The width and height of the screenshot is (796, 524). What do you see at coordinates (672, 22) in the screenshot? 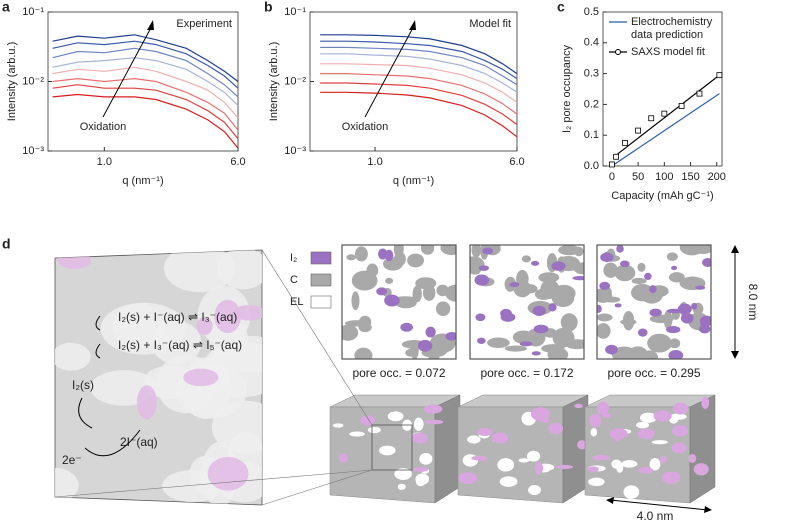
I see `legend-label-line: Electrochemistry` at bounding box center [672, 22].